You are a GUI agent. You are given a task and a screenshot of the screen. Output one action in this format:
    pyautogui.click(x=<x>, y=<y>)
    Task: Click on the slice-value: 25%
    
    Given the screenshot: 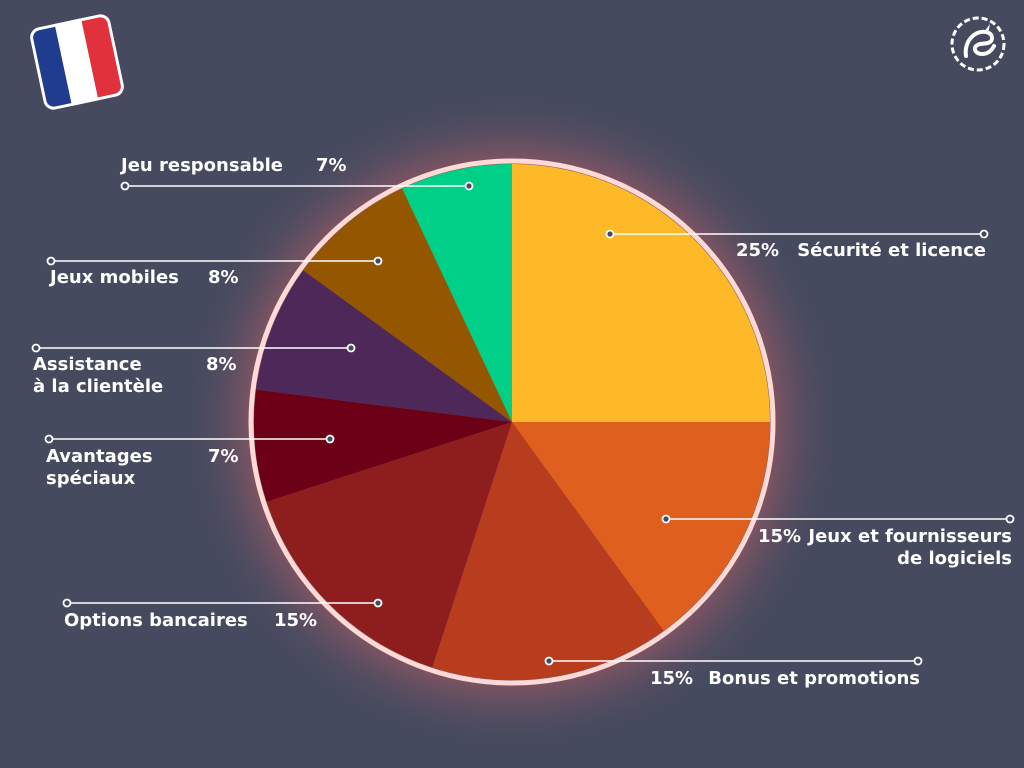 What is the action you would take?
    pyautogui.click(x=758, y=250)
    